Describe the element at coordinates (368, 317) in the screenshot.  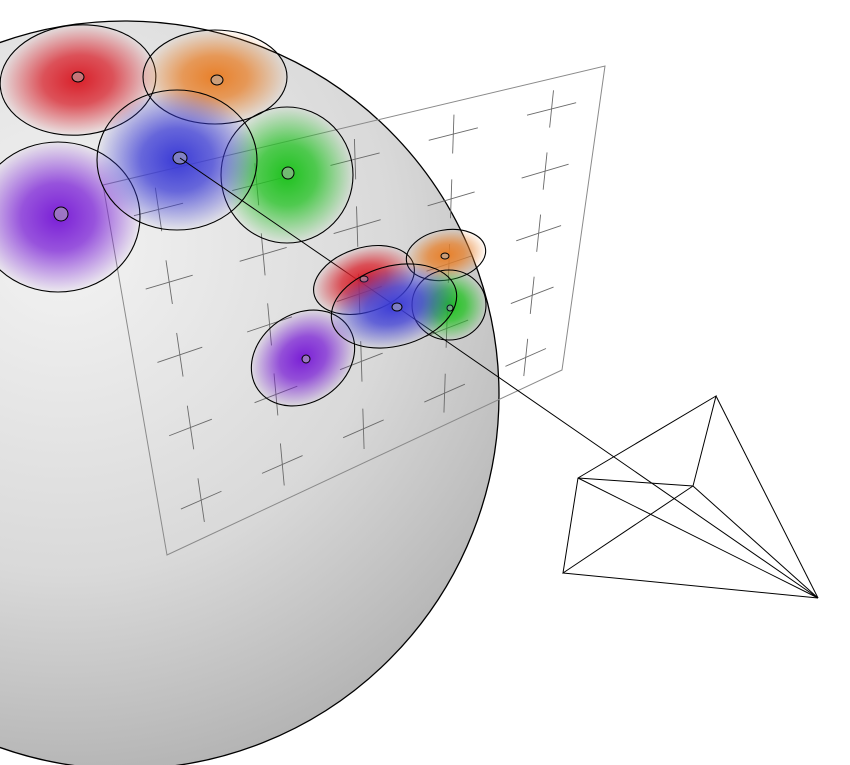
I see `projected-blobs-group` at that location.